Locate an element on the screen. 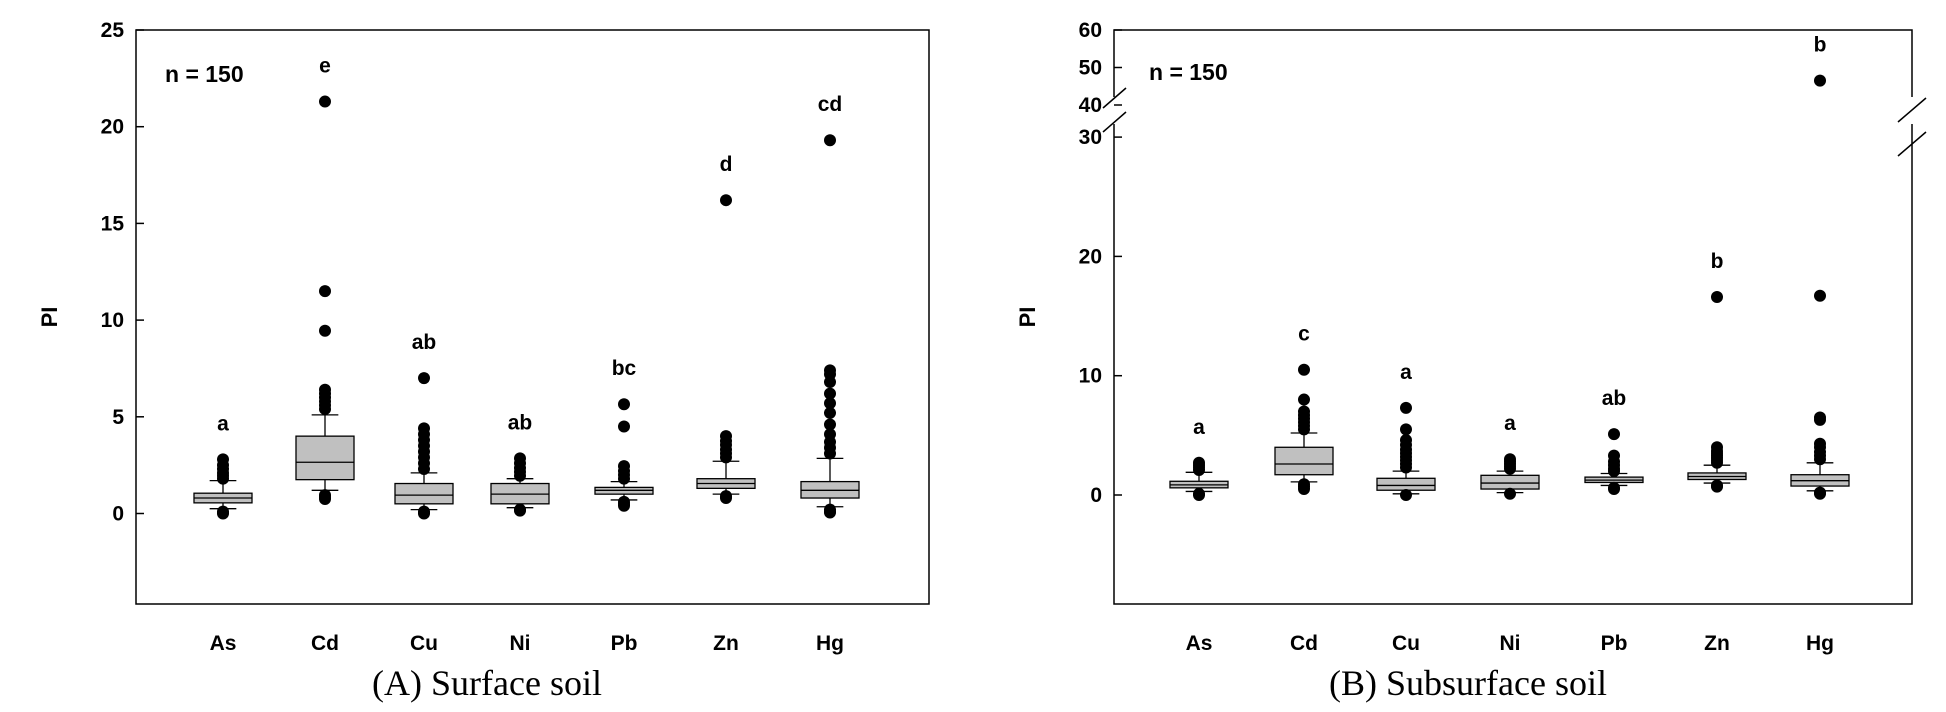 The image size is (1946, 712). panel-b-x-tick-label: Ni is located at coordinates (1510, 643).